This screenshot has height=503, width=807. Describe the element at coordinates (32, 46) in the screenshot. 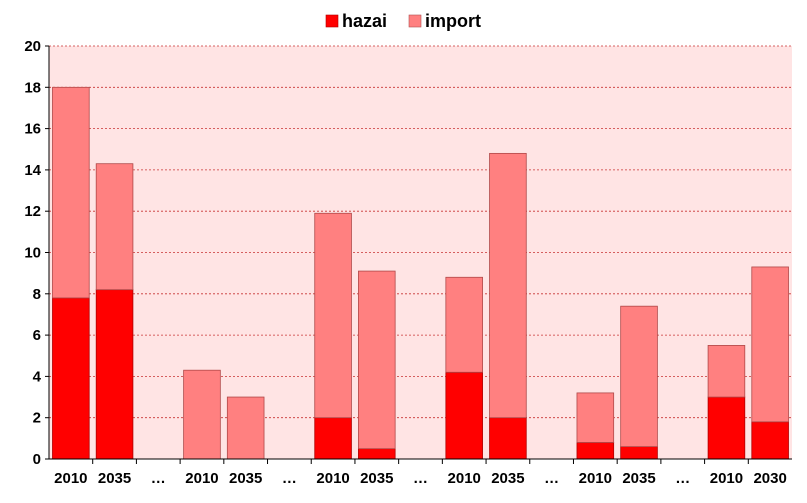

I see `y-tick-label: 20` at that location.